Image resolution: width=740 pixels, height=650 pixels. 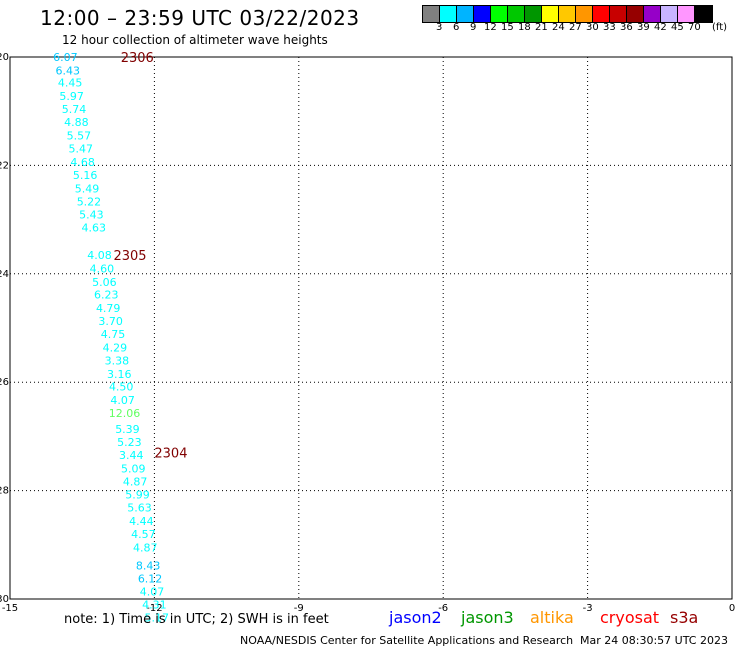 What do you see at coordinates (473, 27) in the screenshot?
I see `legend-label: 9` at bounding box center [473, 27].